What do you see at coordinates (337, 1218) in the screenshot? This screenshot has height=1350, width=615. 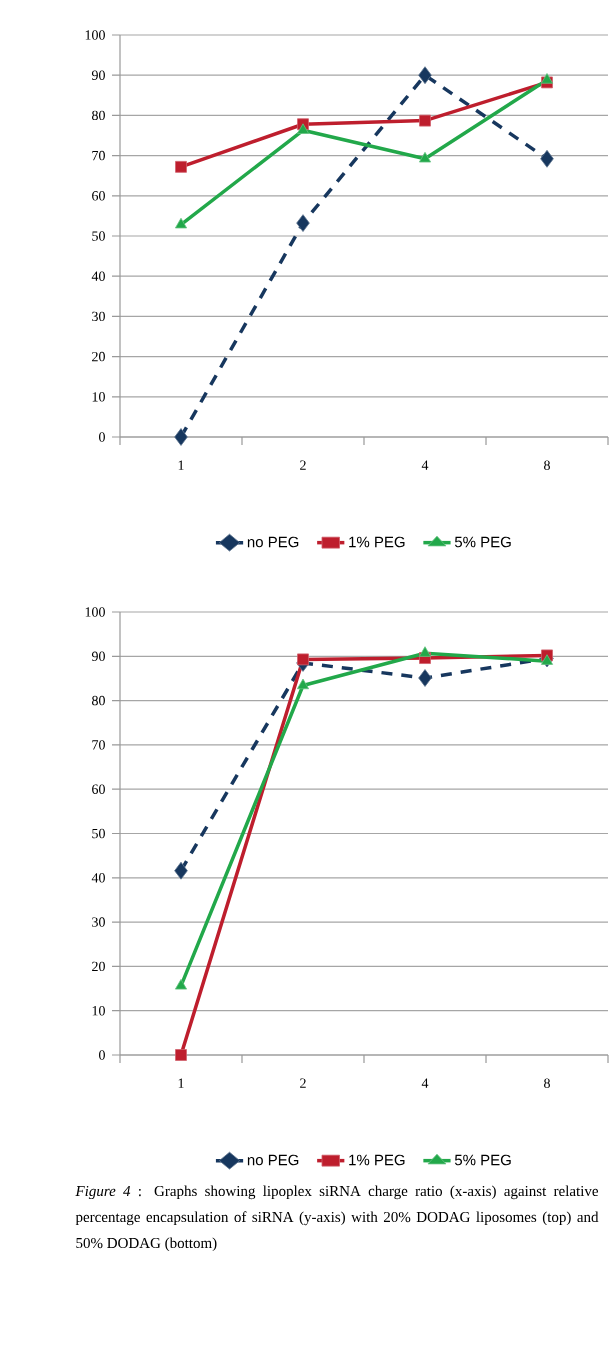 I see `text: Figure 4 : Graphs showing lipoplex siRNA charge ratio (x-axis) against relative percentage encapsulation of siRNA (y-axis) with 20% DODAG liposomes (top) and 50% DODAG (bottom)` at bounding box center [337, 1218].